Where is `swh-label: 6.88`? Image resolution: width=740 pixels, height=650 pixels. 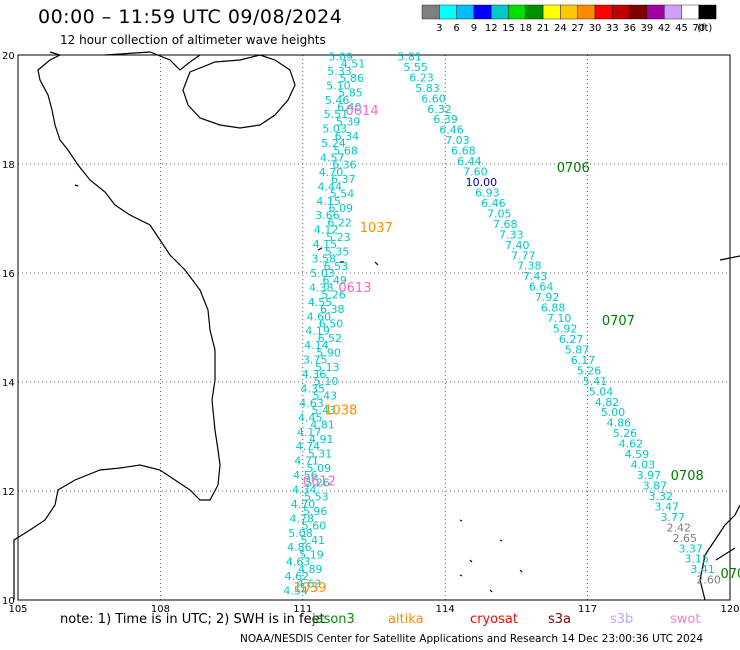 swh-label: 6.88 is located at coordinates (553, 308).